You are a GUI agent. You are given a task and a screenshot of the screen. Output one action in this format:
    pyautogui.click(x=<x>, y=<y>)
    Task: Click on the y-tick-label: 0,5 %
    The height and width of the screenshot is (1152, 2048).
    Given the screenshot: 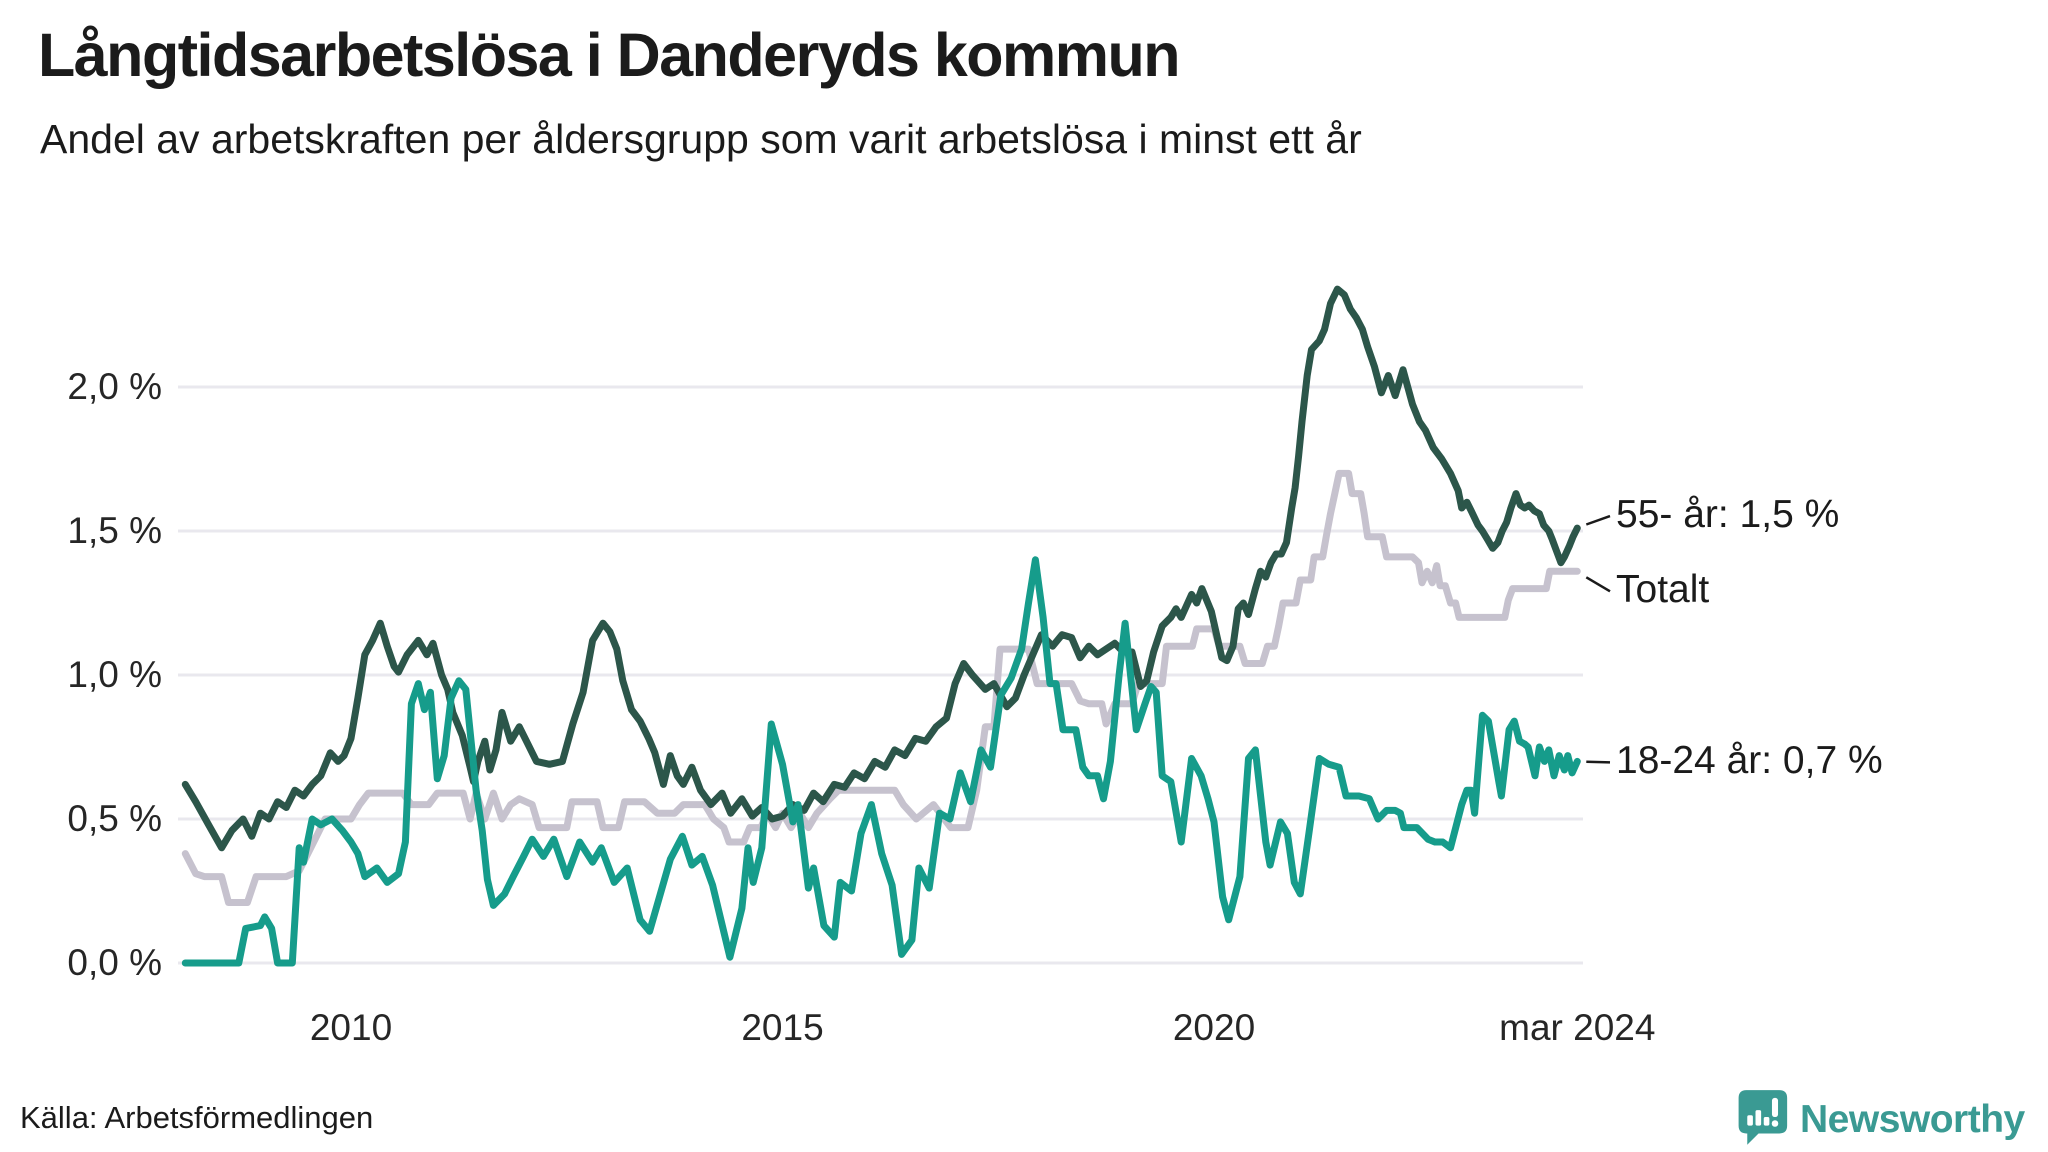 What is the action you would take?
    pyautogui.click(x=114, y=818)
    